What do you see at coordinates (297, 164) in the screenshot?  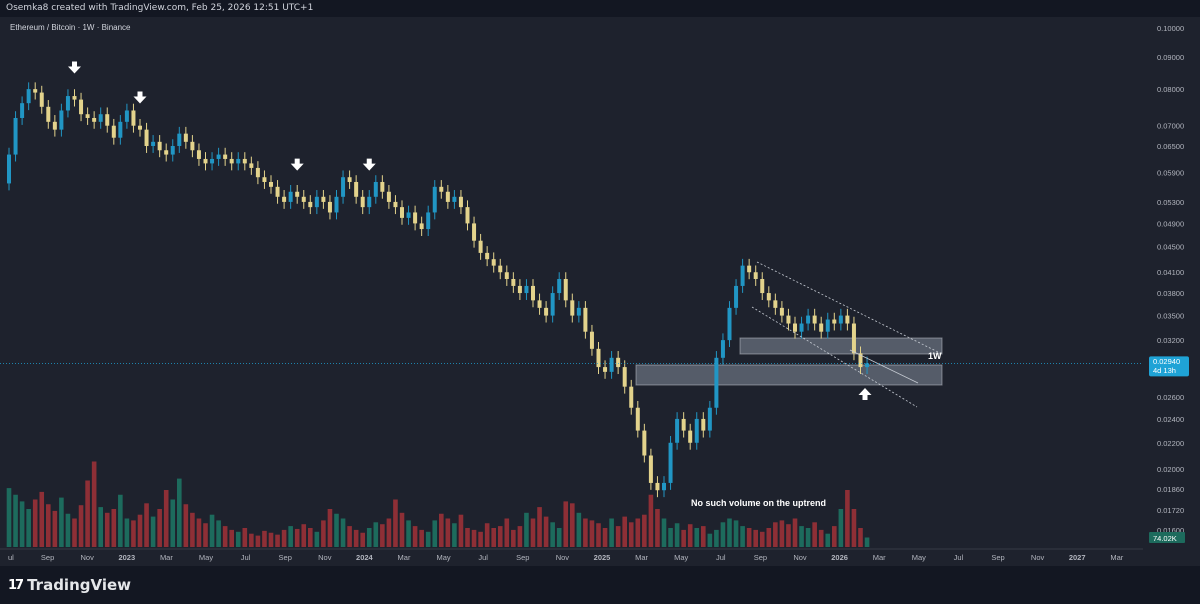 I see `down-arrow-icon` at bounding box center [297, 164].